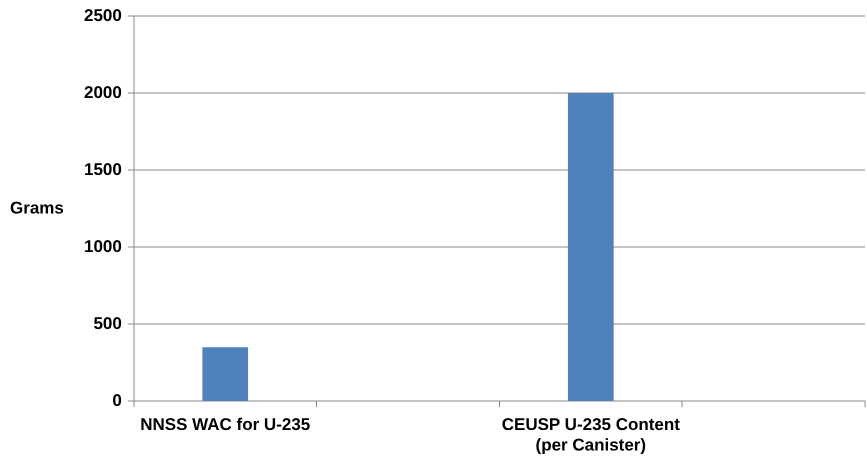  Describe the element at coordinates (103, 92) in the screenshot. I see `y-tick-label: 2000` at that location.